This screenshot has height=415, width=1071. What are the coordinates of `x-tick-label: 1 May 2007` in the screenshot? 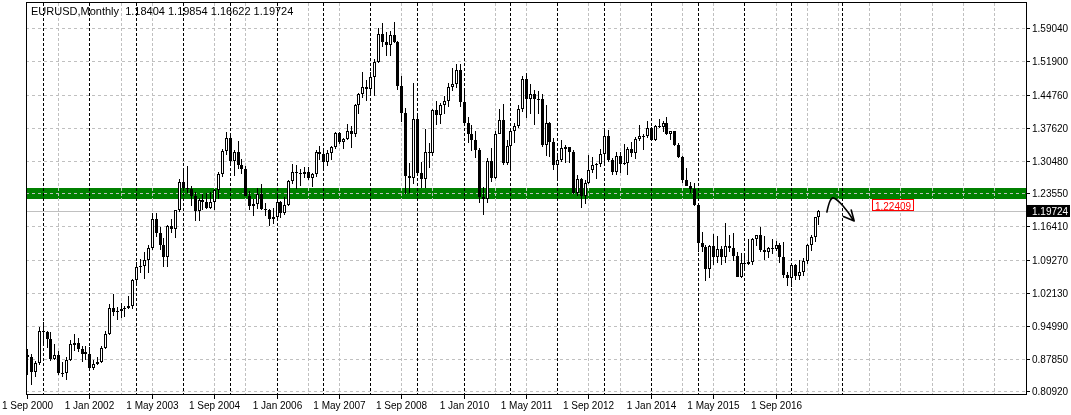 It's located at (340, 405).